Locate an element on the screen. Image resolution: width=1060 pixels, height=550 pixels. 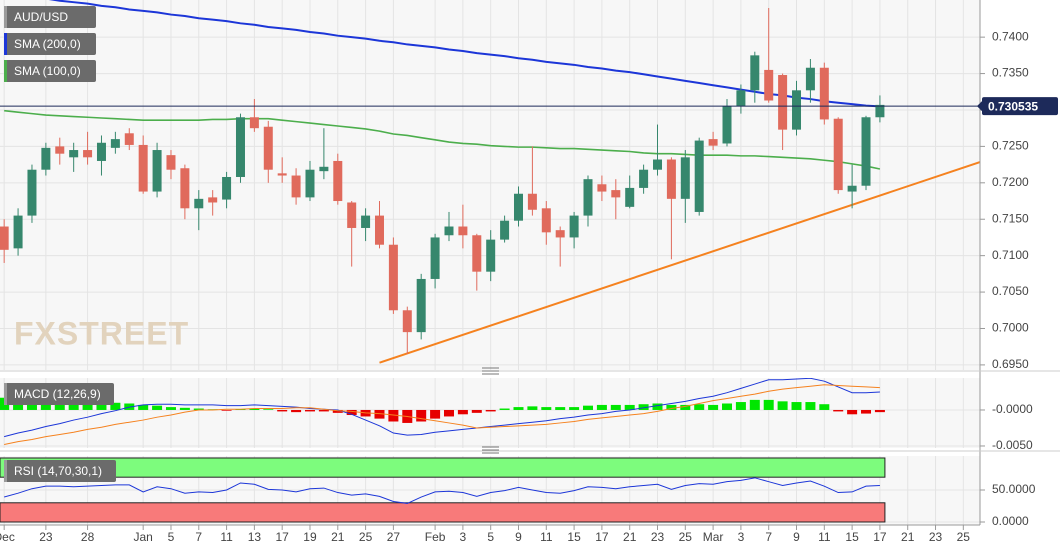
last-price-label: 0.730535 is located at coordinates (1013, 106).